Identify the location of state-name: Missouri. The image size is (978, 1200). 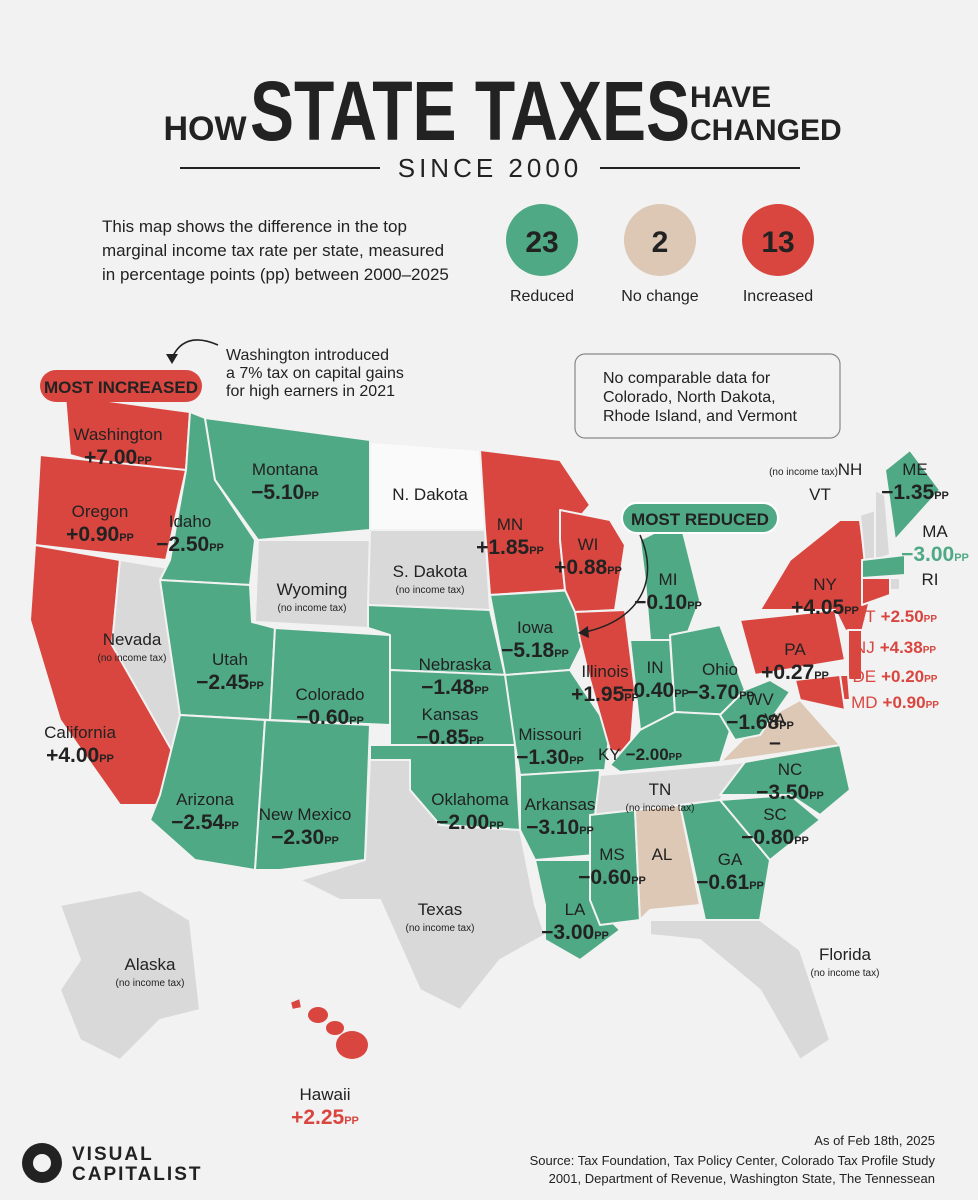
(549, 734).